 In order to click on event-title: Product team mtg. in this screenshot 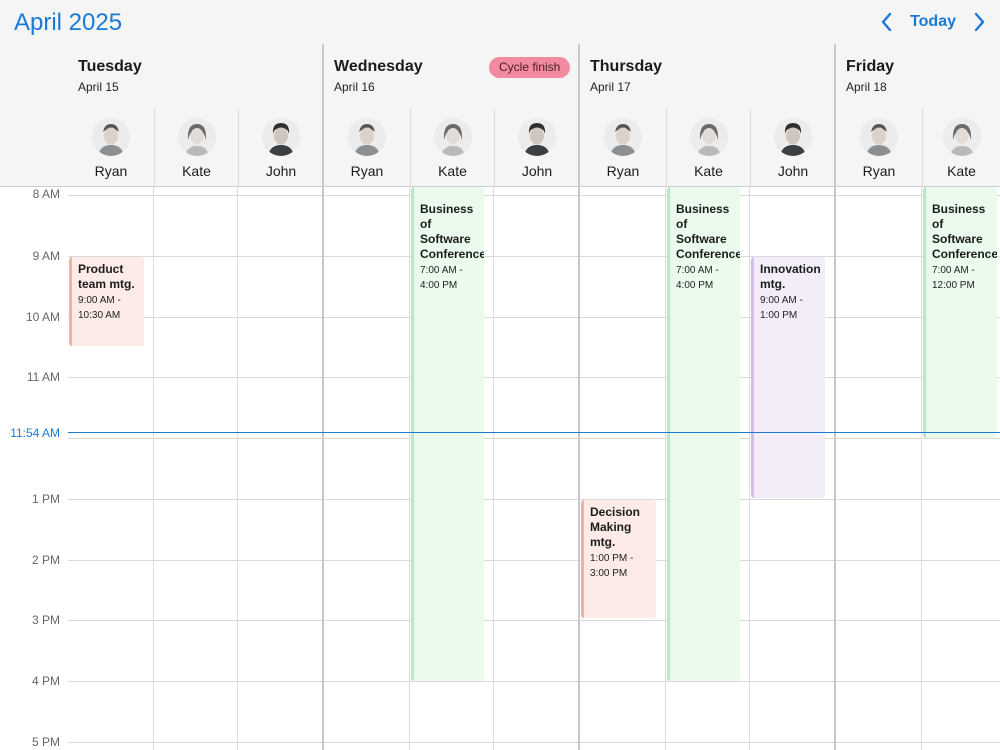, I will do `click(106, 276)`.